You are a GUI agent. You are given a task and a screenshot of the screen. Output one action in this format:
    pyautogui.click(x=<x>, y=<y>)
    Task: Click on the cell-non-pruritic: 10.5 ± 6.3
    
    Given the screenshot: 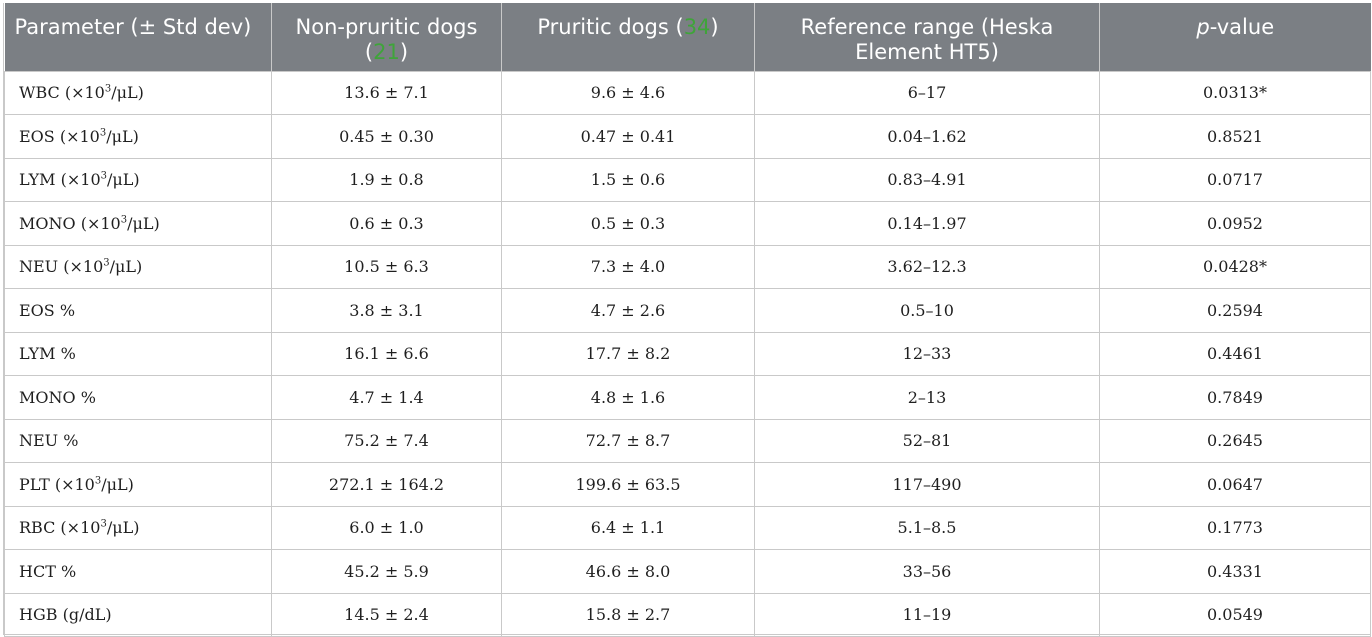 What is the action you would take?
    pyautogui.click(x=386, y=266)
    